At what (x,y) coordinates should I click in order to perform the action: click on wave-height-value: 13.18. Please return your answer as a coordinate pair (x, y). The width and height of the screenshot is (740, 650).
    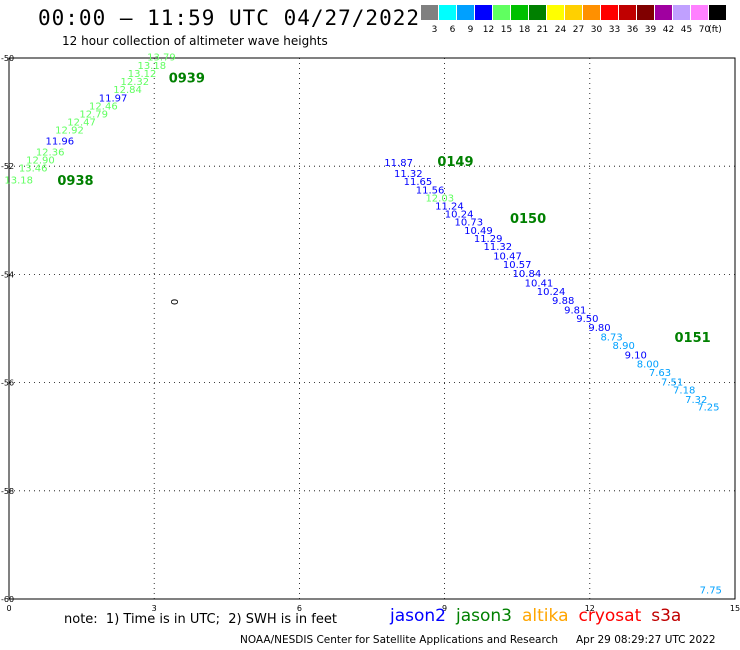
    Looking at the image, I should click on (18, 181).